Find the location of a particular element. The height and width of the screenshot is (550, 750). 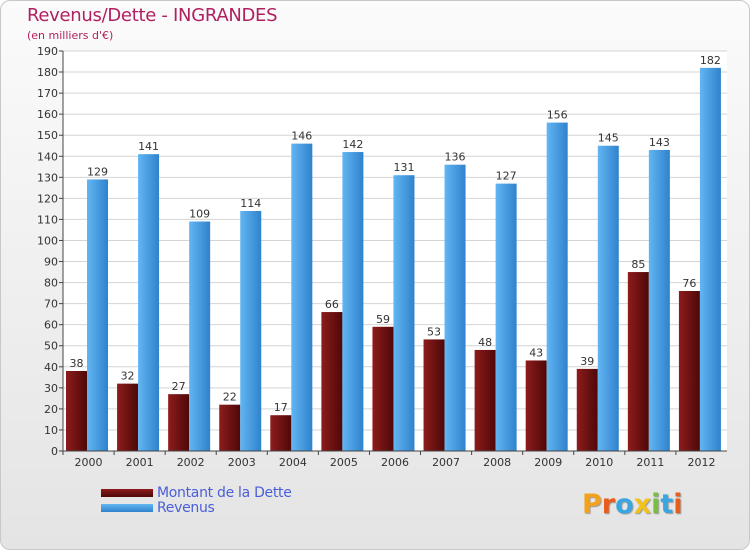

logo-letter: r is located at coordinates (608, 504).